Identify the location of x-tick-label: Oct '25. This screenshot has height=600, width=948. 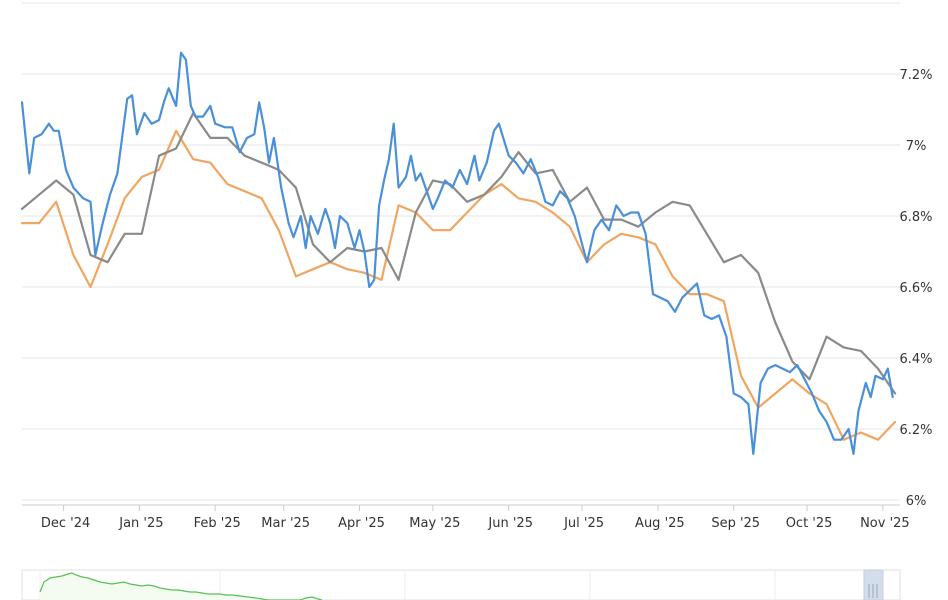
(809, 523).